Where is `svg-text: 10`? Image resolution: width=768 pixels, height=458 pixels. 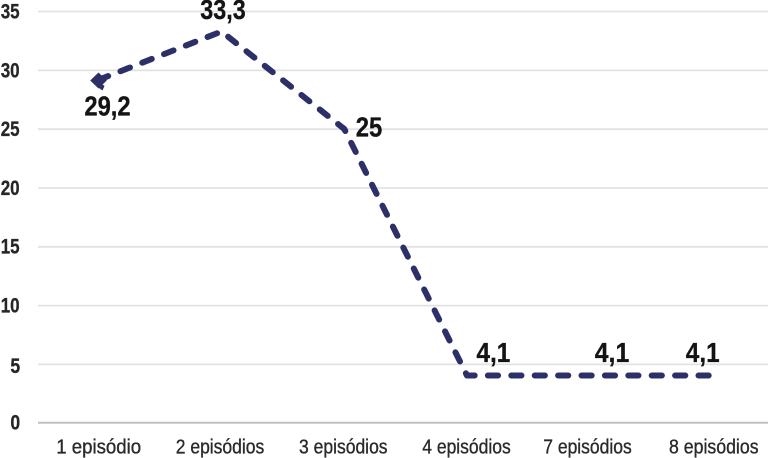
svg-text: 10 is located at coordinates (10, 305).